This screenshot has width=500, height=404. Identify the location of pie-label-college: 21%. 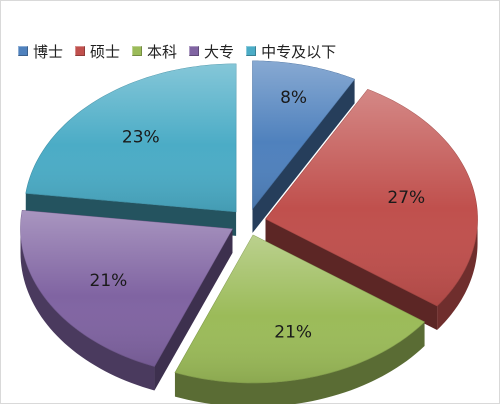
(109, 281).